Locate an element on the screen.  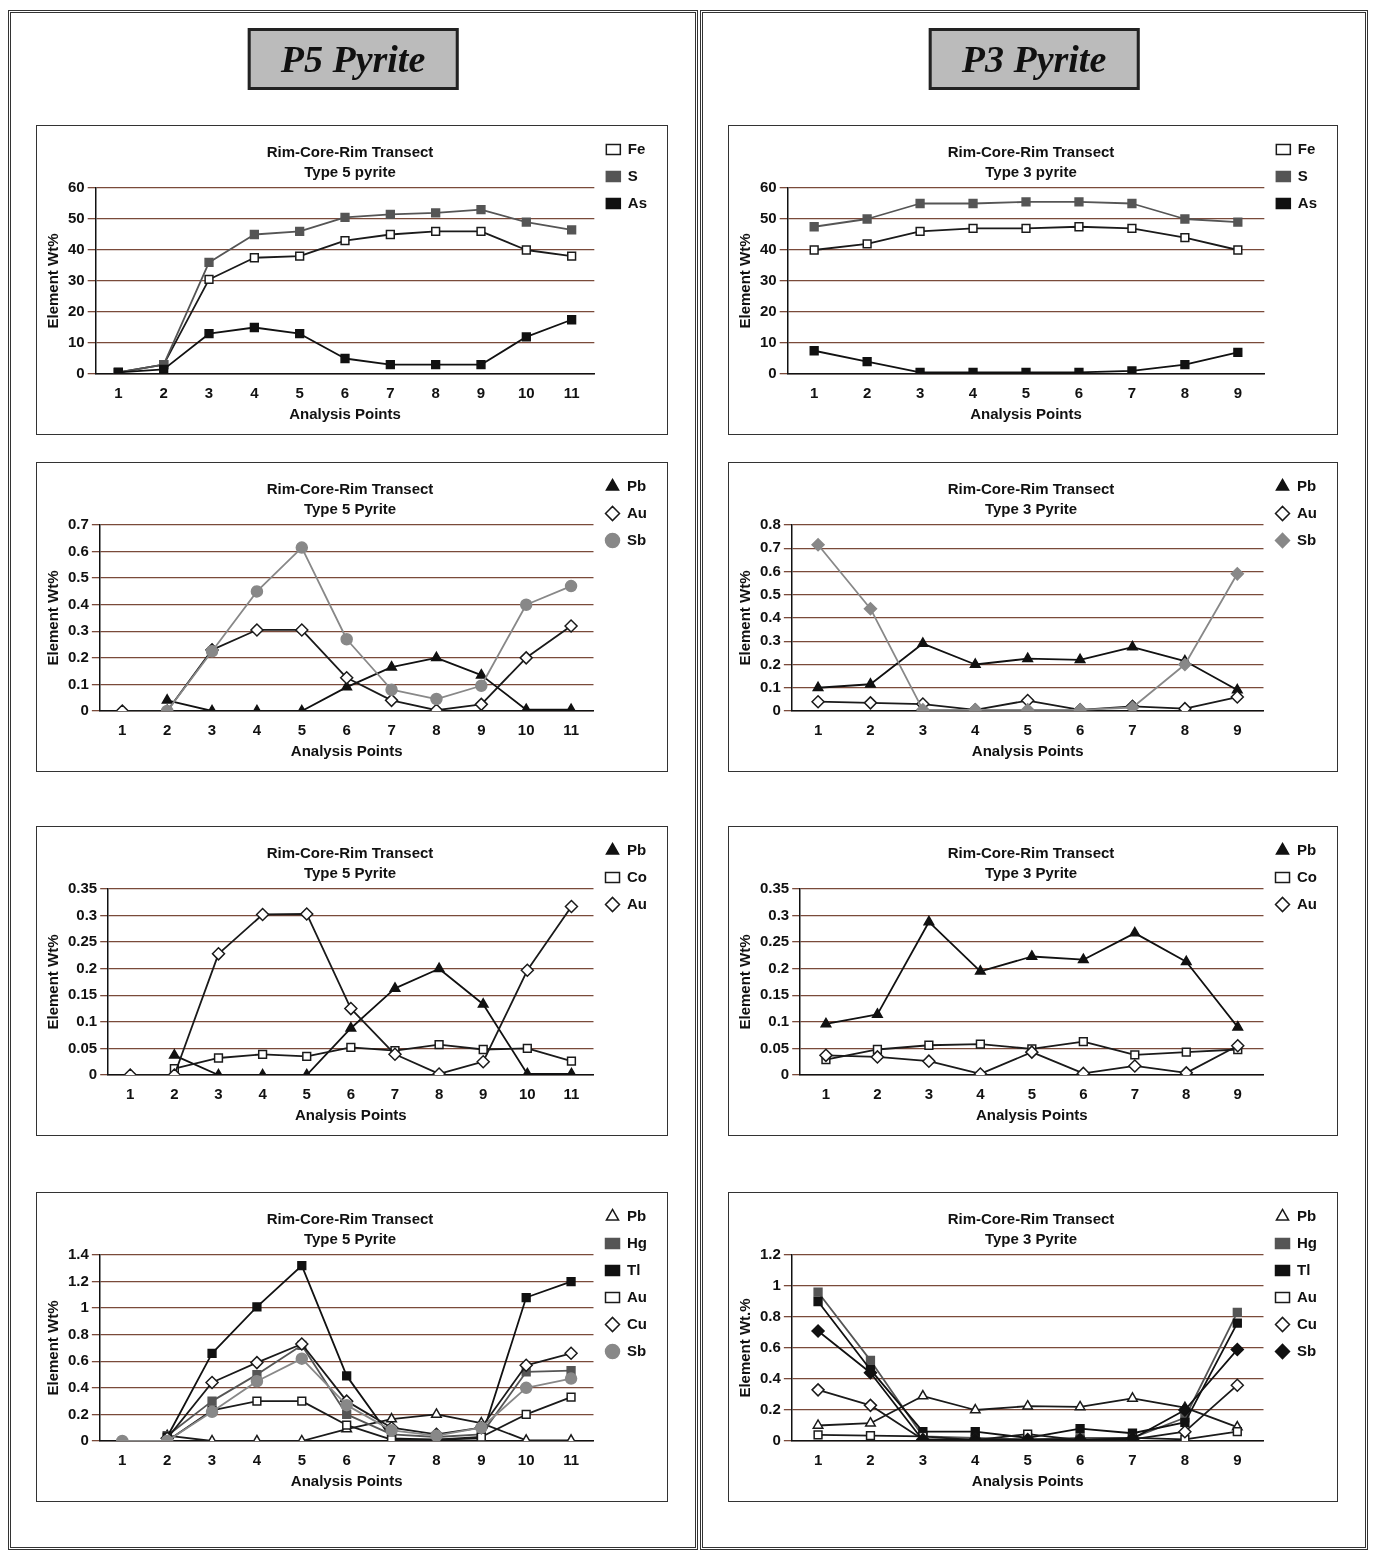
y-tick-label: 20 is located at coordinates (76, 311).